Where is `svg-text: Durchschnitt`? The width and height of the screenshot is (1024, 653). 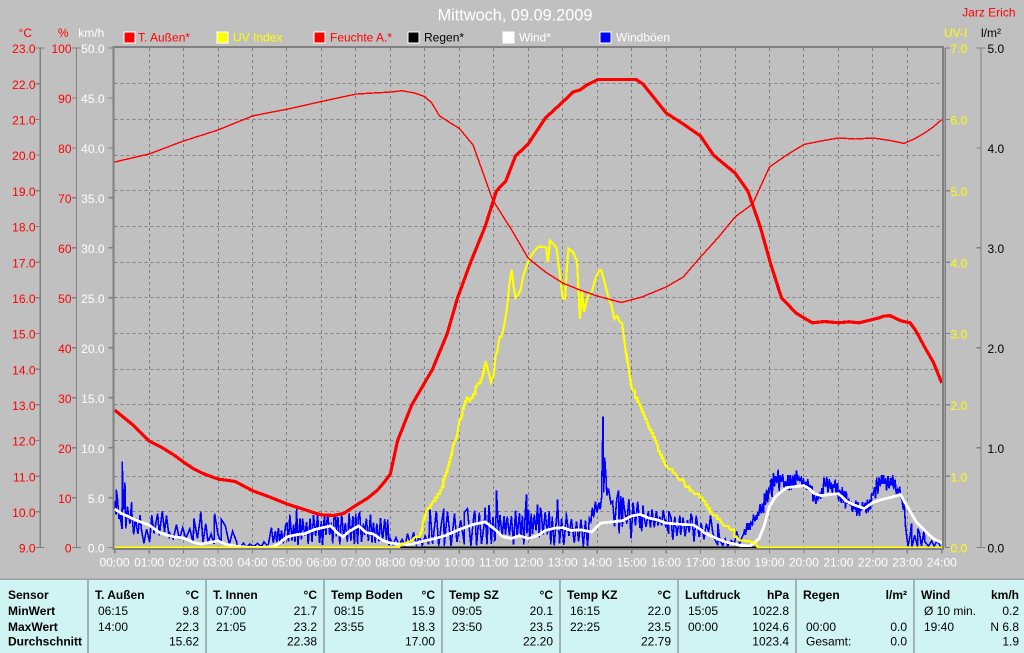 svg-text: Durchschnitt is located at coordinates (45, 642).